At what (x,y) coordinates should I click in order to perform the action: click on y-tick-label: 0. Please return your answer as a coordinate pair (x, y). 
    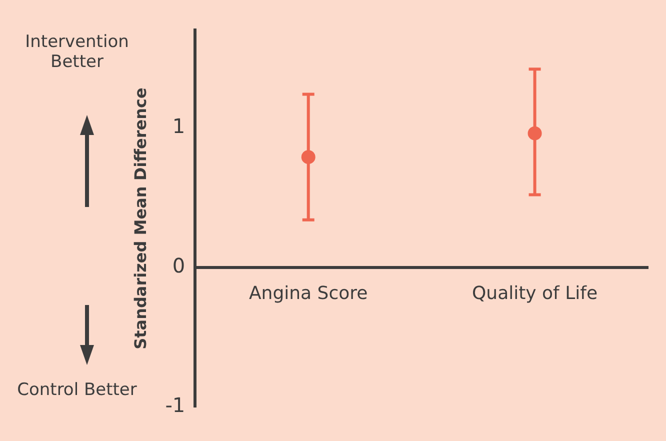
    Looking at the image, I should click on (179, 266).